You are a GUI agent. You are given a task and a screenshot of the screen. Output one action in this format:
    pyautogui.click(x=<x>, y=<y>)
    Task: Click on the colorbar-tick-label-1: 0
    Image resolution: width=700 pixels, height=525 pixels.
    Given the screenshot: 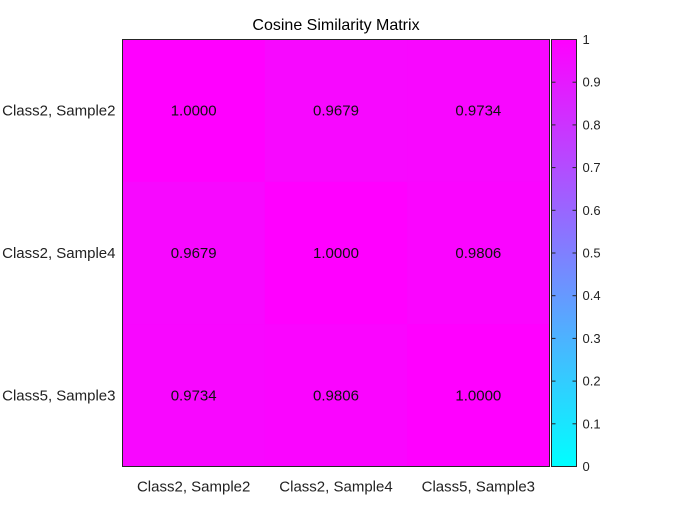 What is the action you would take?
    pyautogui.click(x=586, y=466)
    